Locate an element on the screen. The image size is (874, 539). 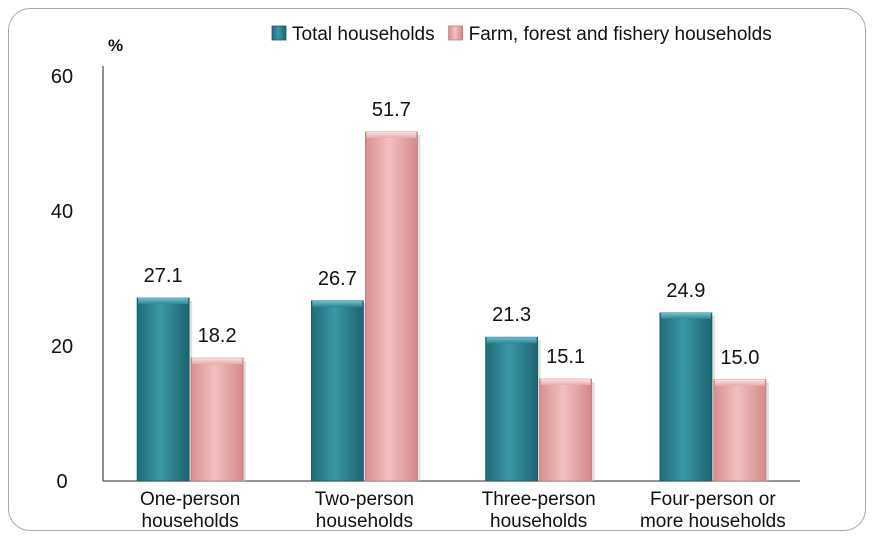
data-label: 21.3 is located at coordinates (511, 315).